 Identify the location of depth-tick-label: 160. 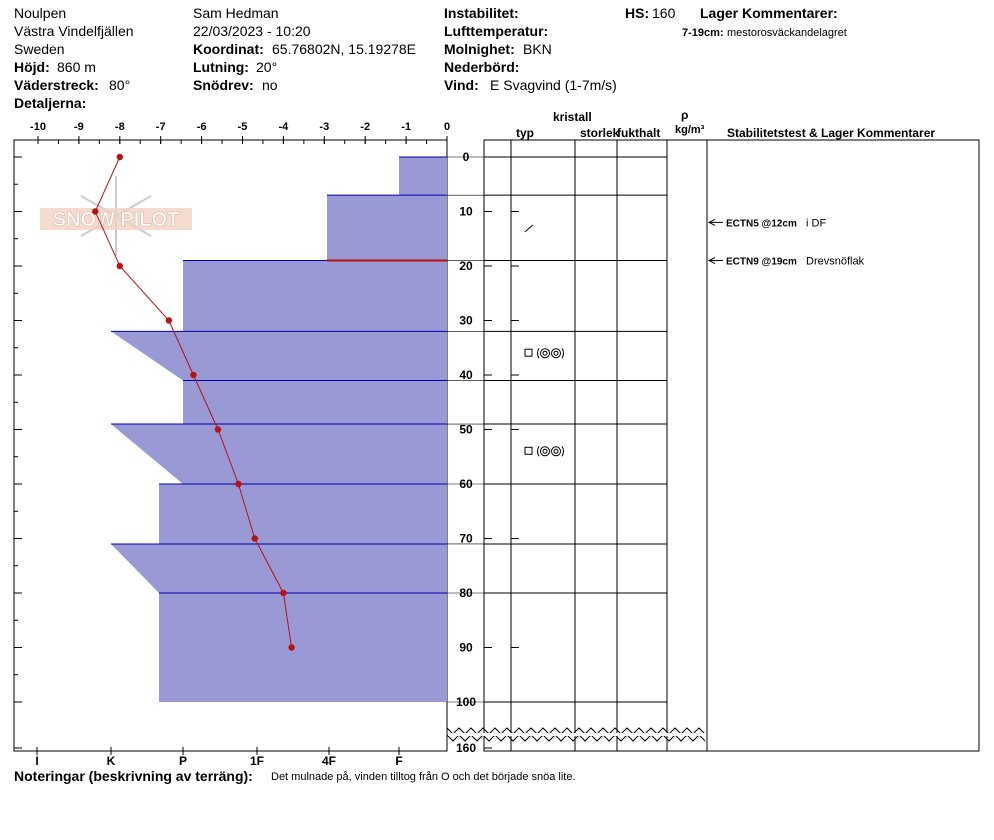
(466, 748).